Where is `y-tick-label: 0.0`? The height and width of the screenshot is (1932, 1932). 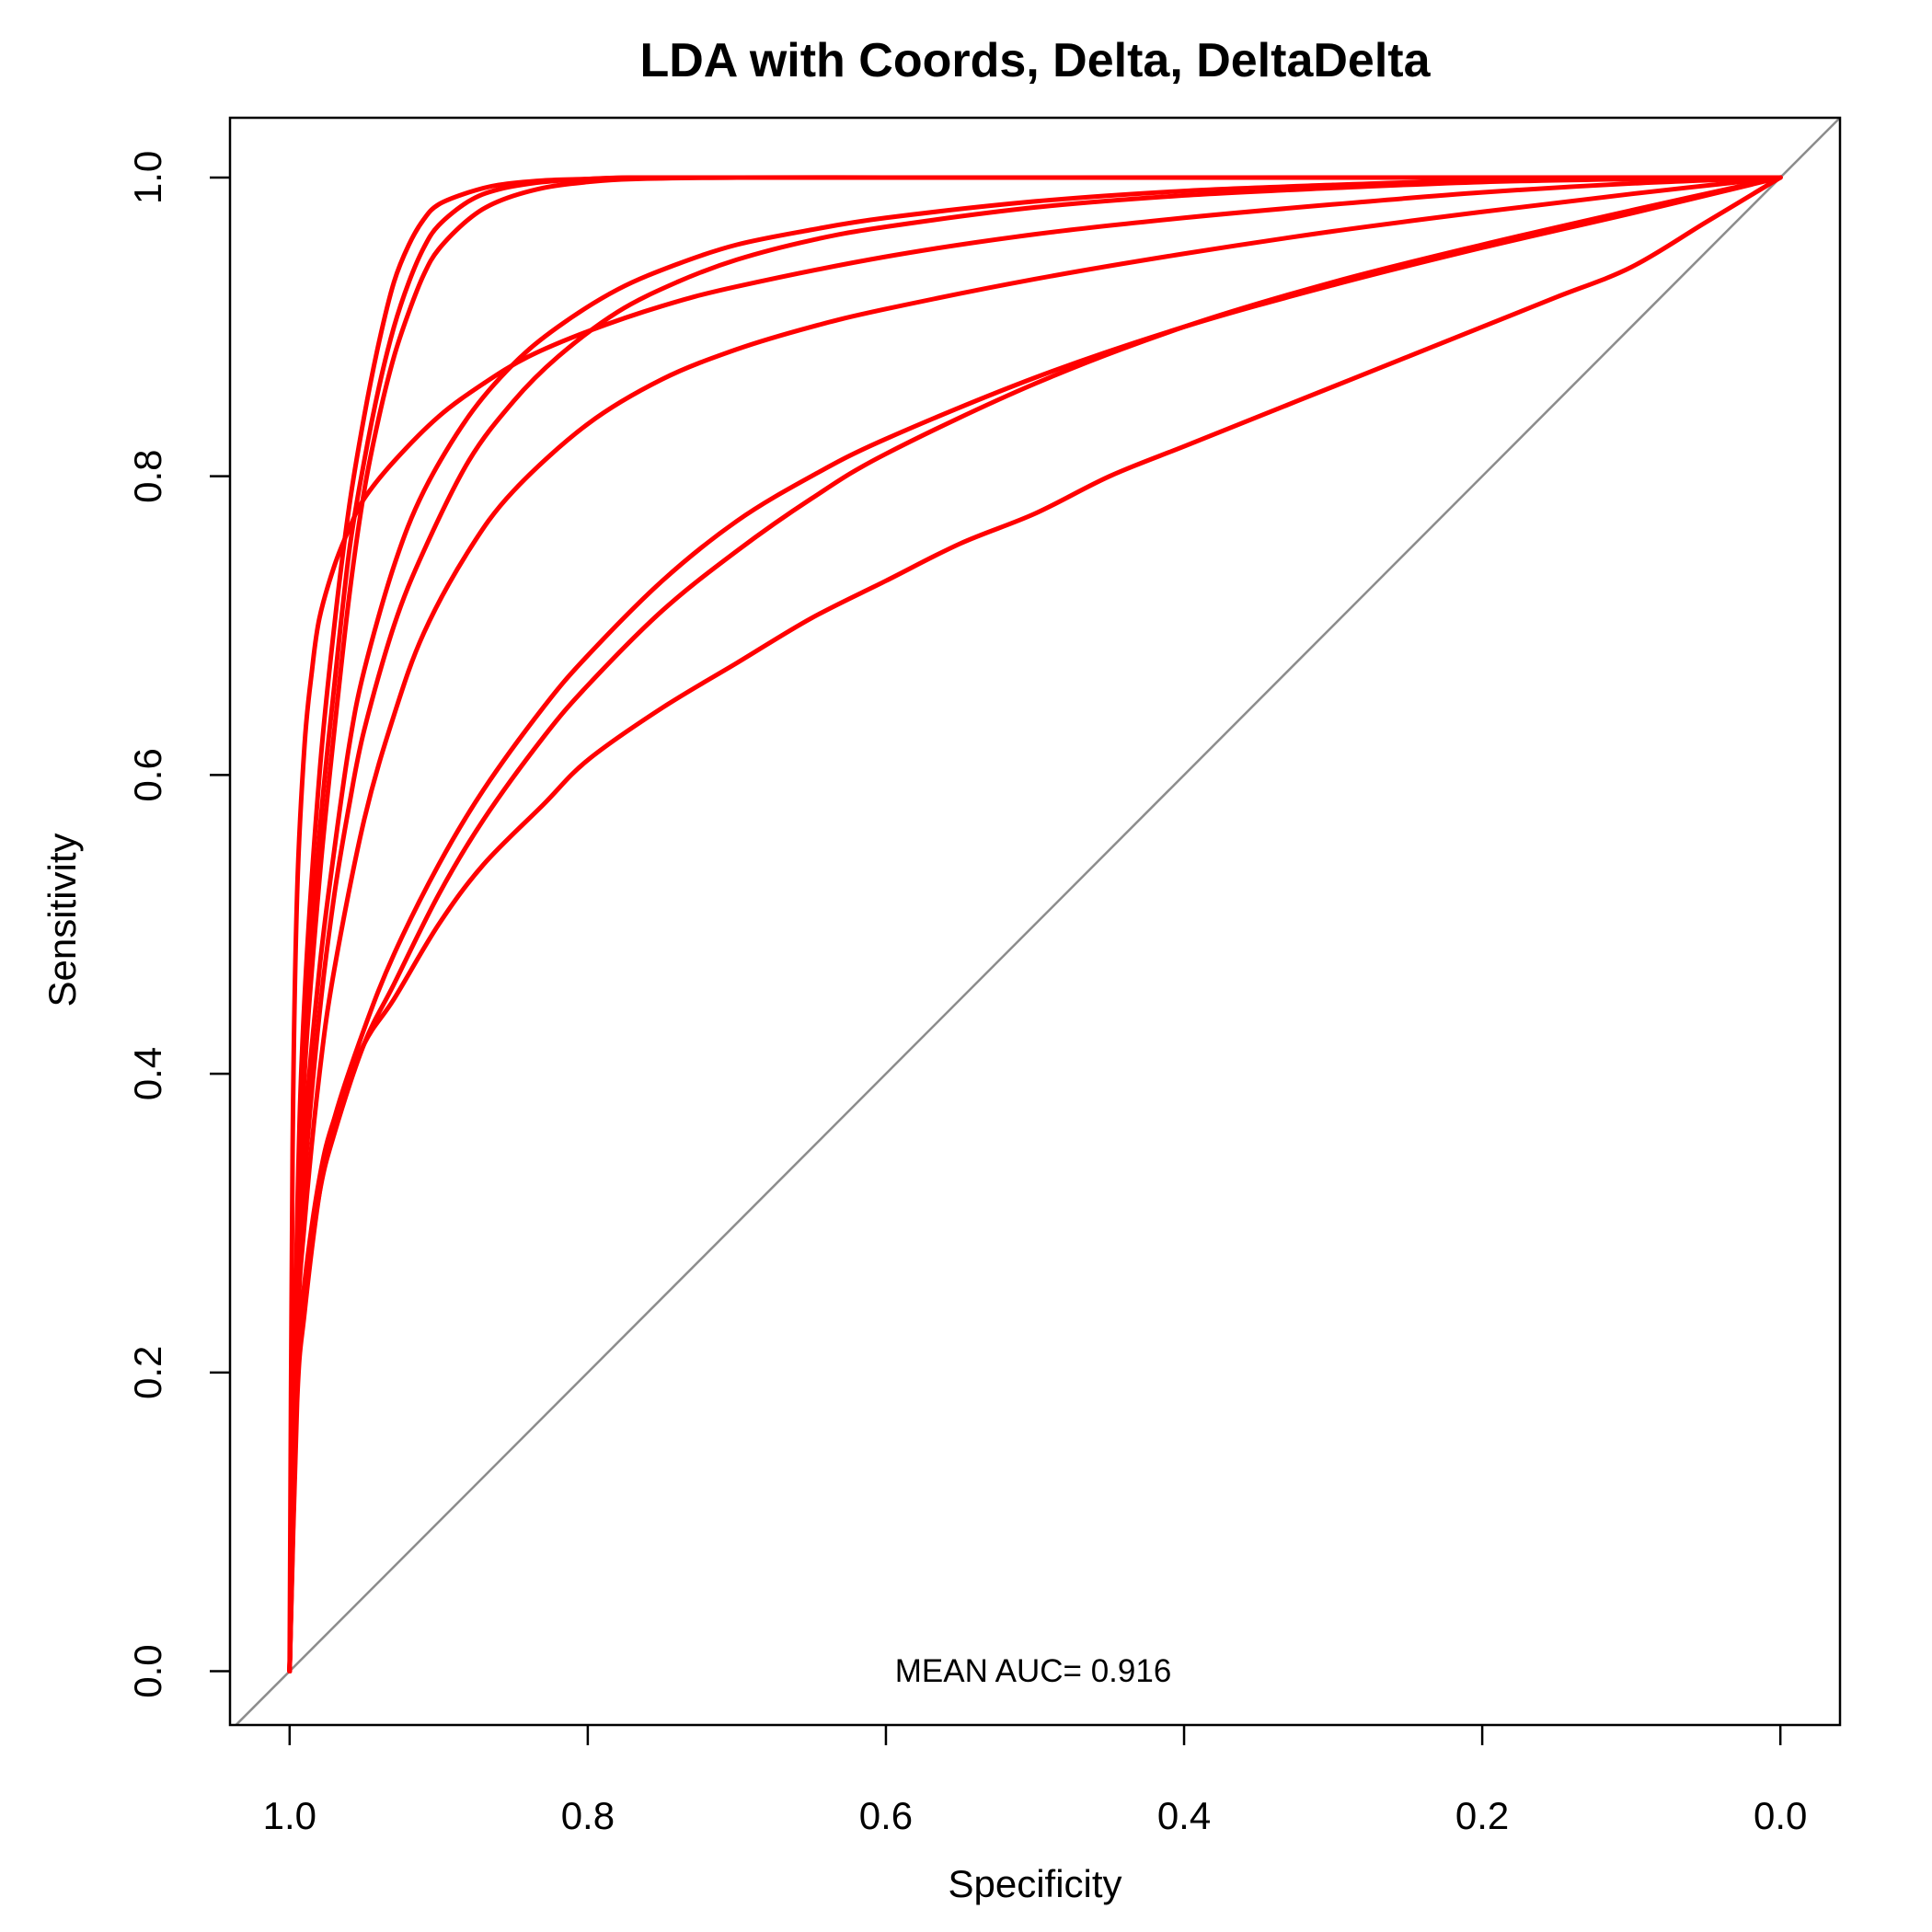 y-tick-label: 0.0 is located at coordinates (147, 1670).